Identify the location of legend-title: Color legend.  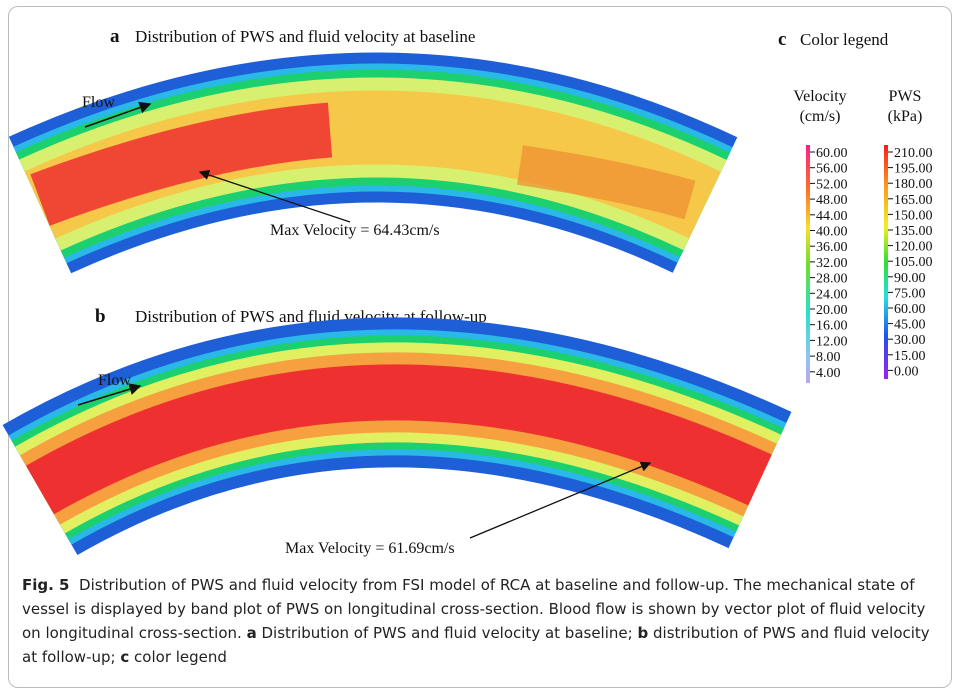
(844, 39).